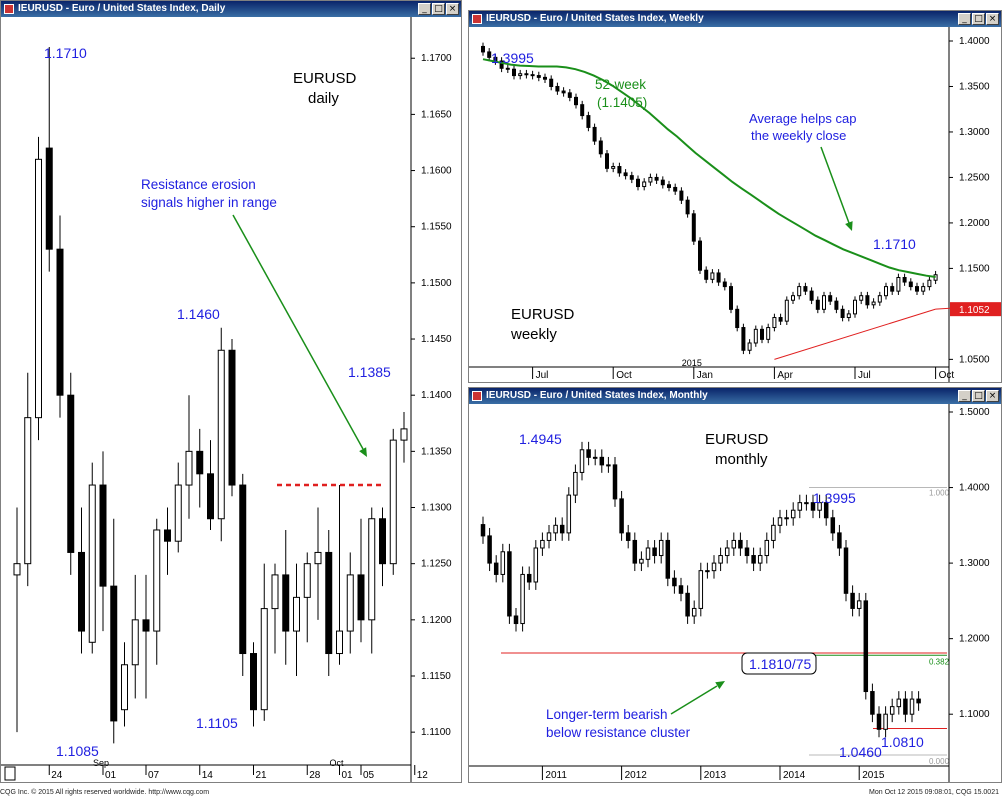 The image size is (1003, 796). I want to click on daily-y-tick-label: 1.1200, so click(436, 620).